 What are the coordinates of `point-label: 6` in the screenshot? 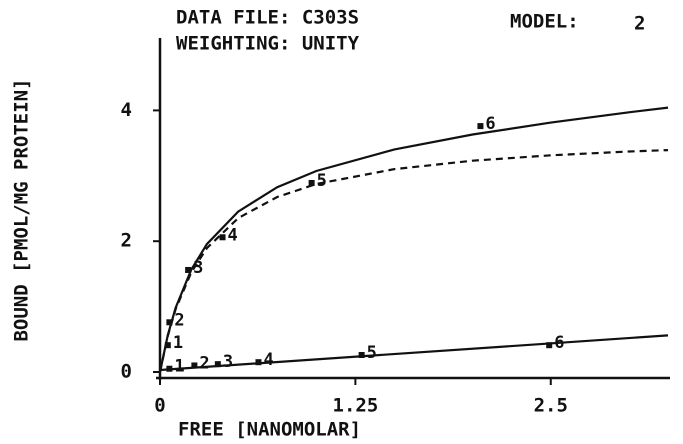 It's located at (490, 124).